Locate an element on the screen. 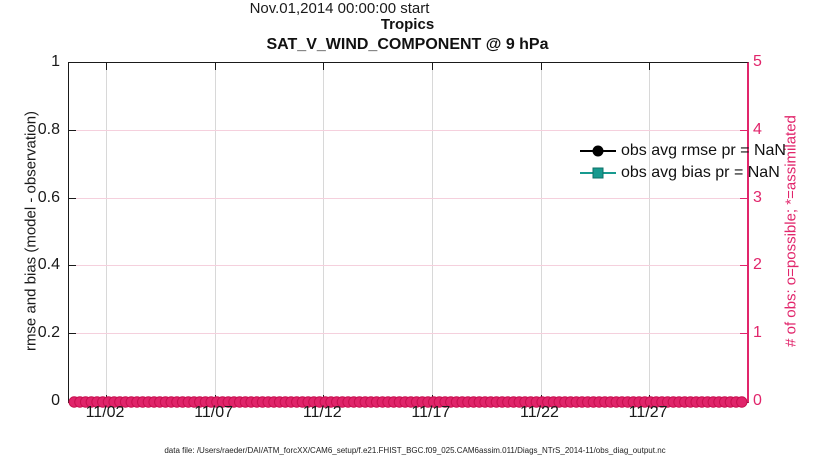  x-axis-title: Nov.01,2014 00:00:00 start is located at coordinates (339, 8).